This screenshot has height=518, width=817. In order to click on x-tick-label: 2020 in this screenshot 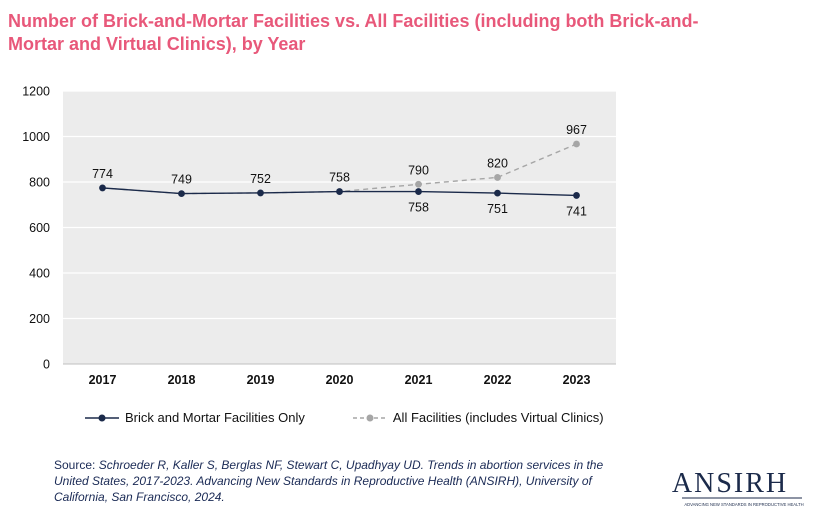, I will do `click(340, 380)`.